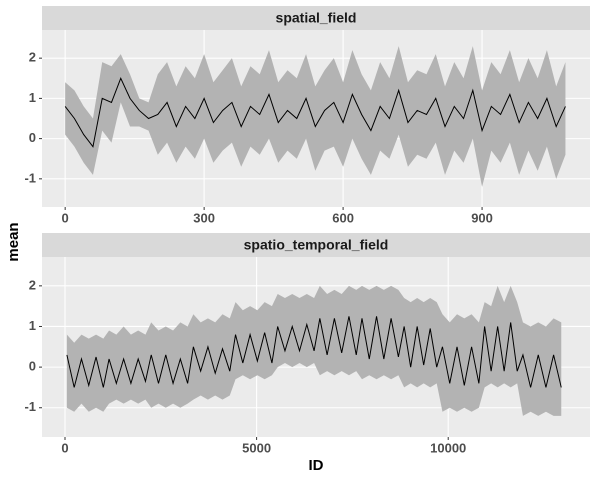 This screenshot has height=480, width=600. Describe the element at coordinates (256, 447) in the screenshot. I see `x-tick-label: 5000` at that location.